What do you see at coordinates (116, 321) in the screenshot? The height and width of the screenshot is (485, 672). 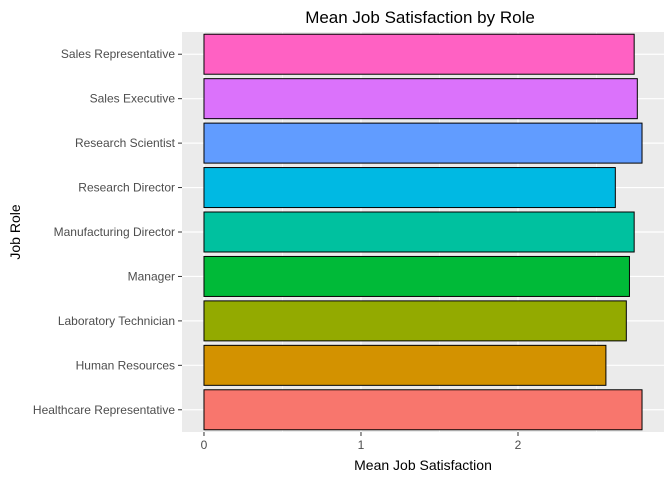 I see `y-tick-label: Laboratory Technician` at bounding box center [116, 321].